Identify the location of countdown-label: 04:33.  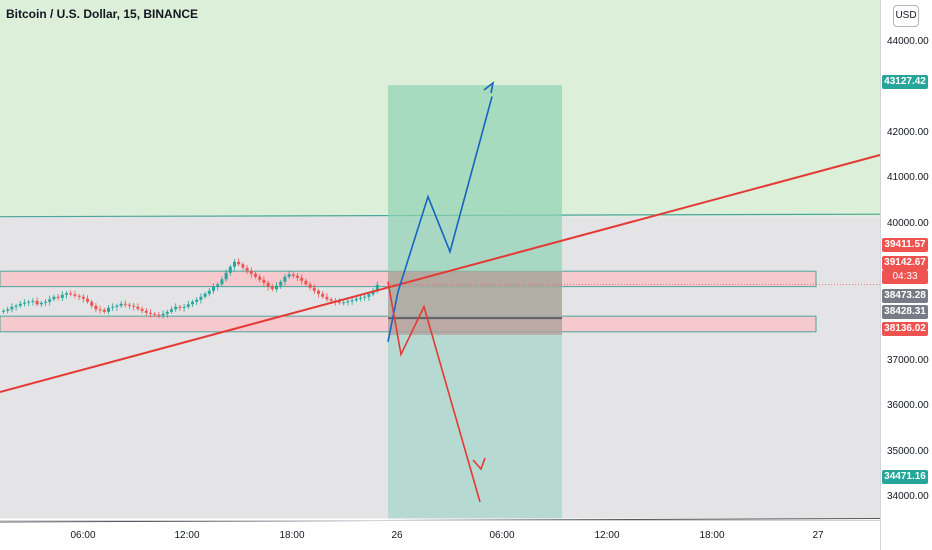
(905, 277).